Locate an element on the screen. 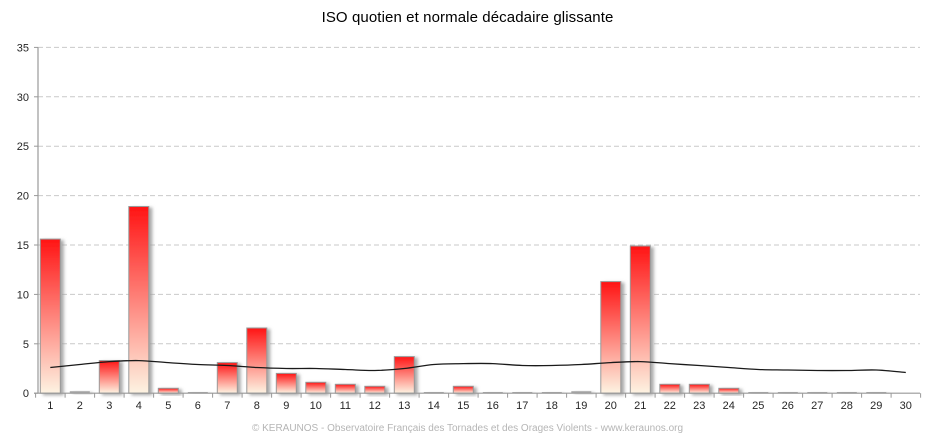 The image size is (935, 448). y-tick-label: 15 is located at coordinates (23, 246).